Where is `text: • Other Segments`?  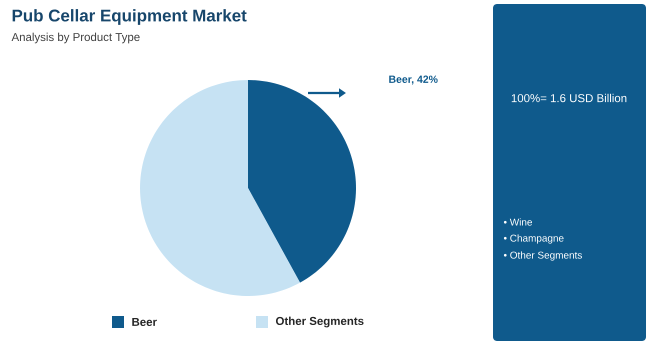
text: • Other Segments is located at coordinates (543, 256).